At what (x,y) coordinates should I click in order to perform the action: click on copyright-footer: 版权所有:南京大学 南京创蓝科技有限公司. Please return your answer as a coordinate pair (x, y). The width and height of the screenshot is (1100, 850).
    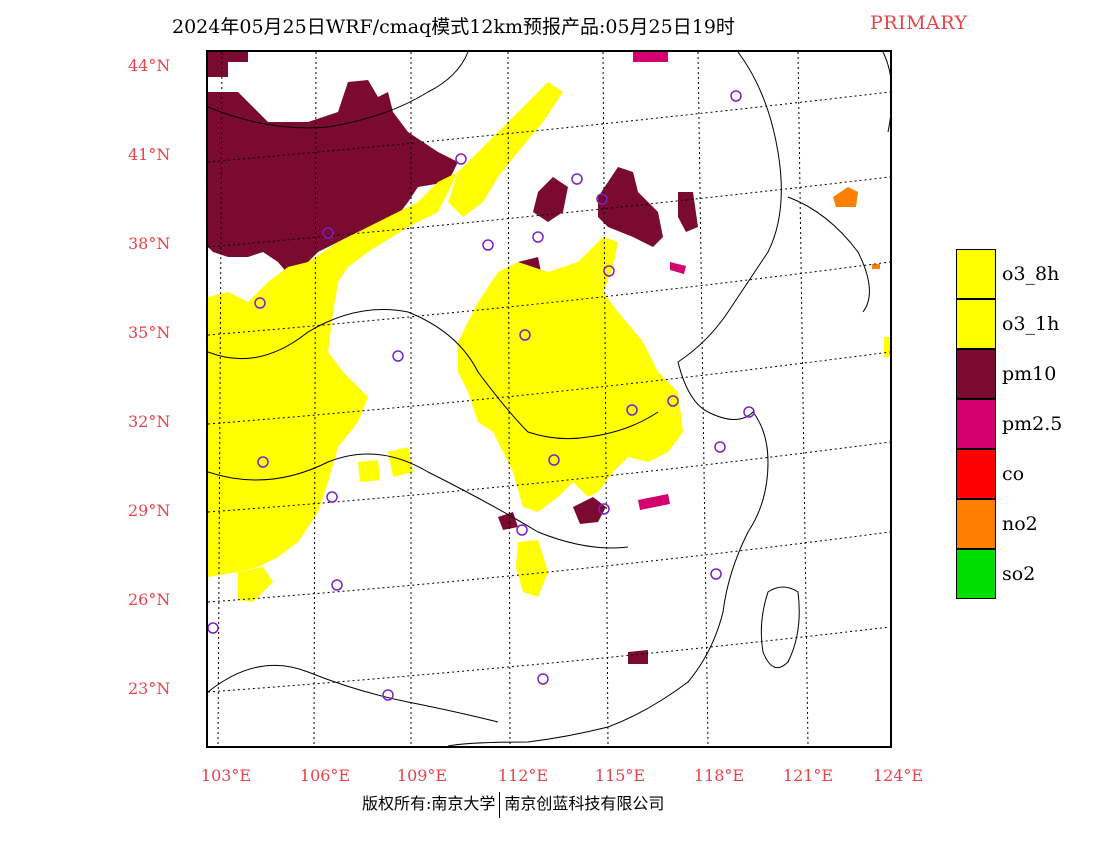
    Looking at the image, I should click on (513, 804).